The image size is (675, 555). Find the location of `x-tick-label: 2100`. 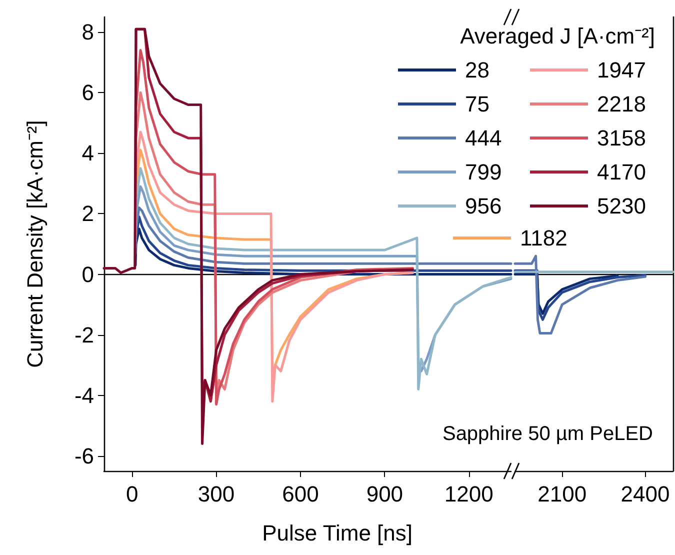

x-tick-label: 2100 is located at coordinates (562, 494).